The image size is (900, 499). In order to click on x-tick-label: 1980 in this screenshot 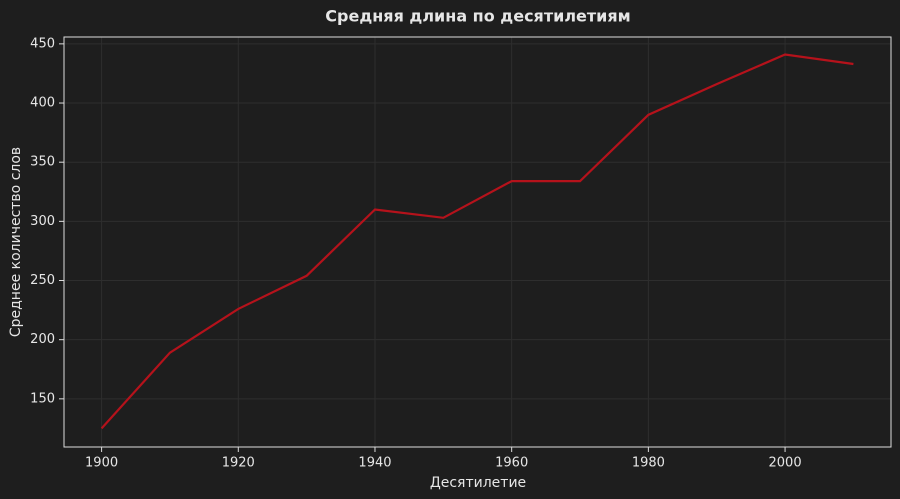, I will do `click(648, 463)`.